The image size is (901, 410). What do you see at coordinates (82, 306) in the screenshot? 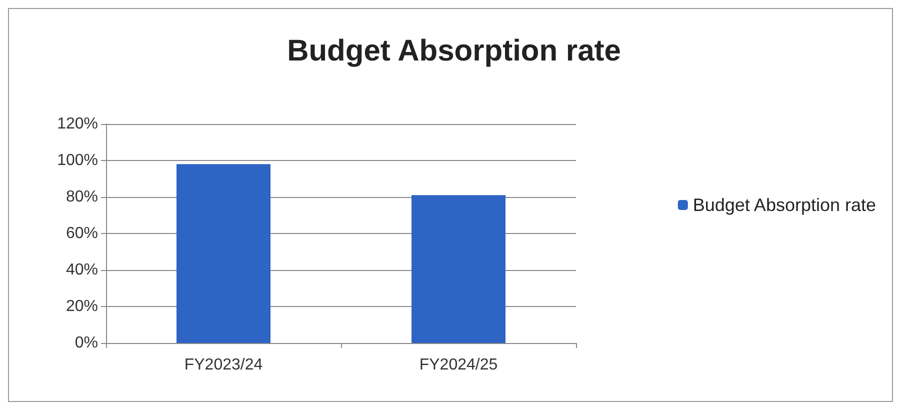
I see `y-tick-label: 20%` at bounding box center [82, 306].